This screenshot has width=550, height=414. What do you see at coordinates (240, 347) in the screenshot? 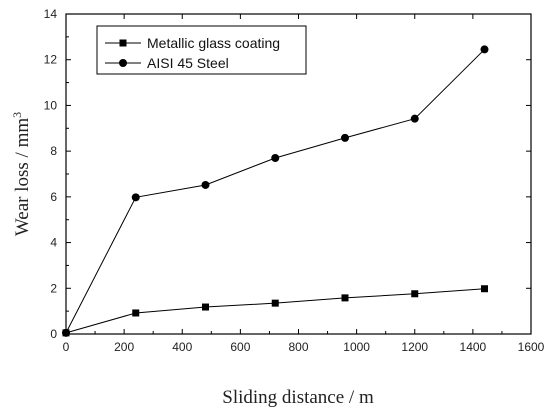
I see `x-tick-label-3: 600` at bounding box center [240, 347].